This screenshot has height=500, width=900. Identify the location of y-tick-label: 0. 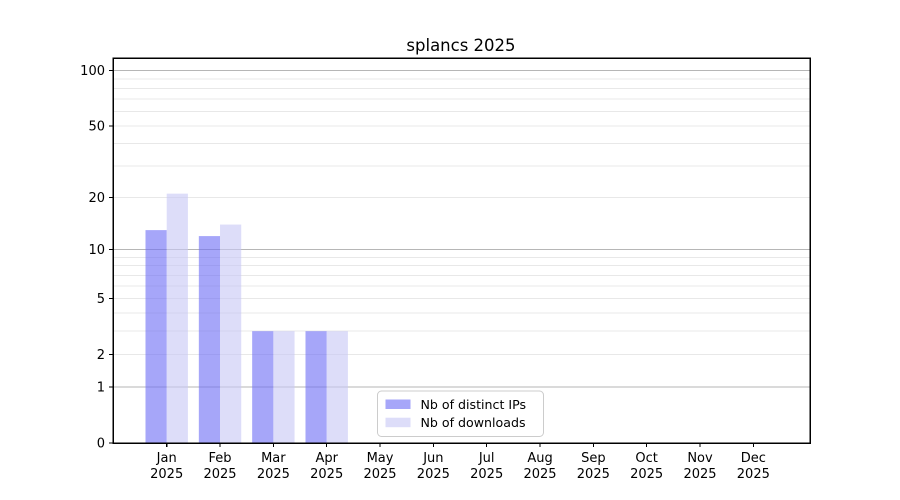
(101, 444).